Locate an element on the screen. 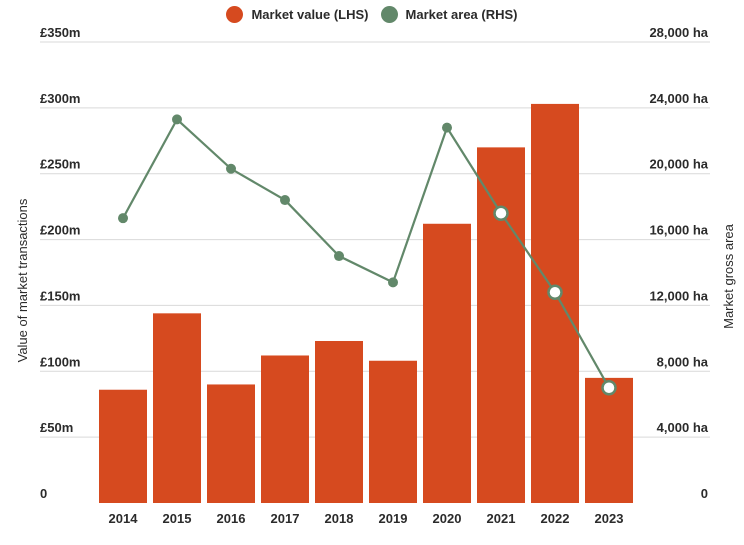  legend-item-market-value: Market value (LHS) is located at coordinates (297, 14).